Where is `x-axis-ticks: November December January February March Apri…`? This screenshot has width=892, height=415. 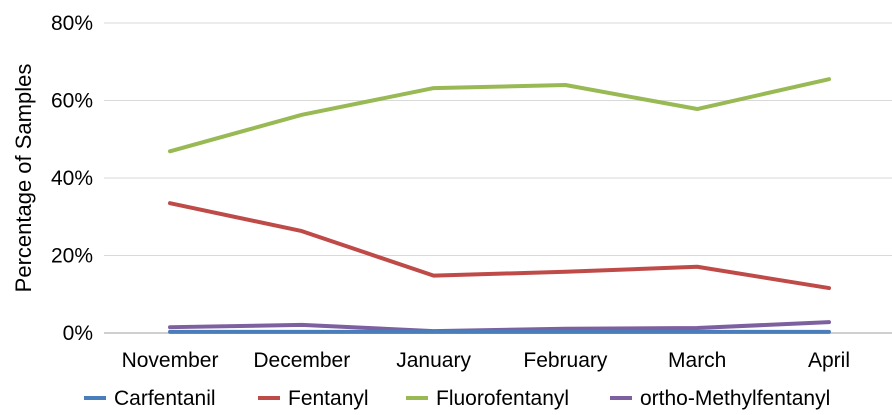
x-axis-ticks: November December January February March Apri… is located at coordinates (486, 360).